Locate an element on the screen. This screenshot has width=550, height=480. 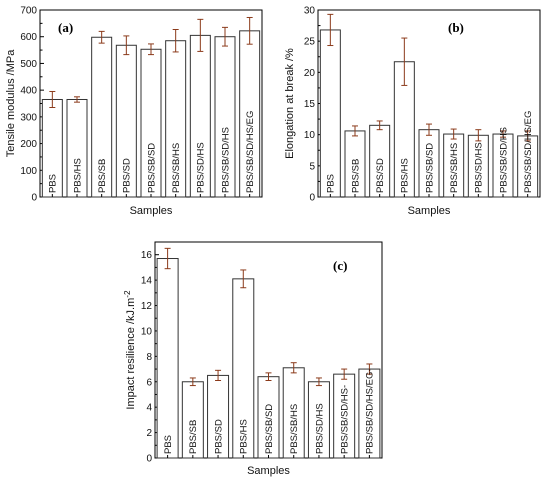
y-axis-label: Impact resilience /kJ.m-2 is located at coordinates (130, 350).